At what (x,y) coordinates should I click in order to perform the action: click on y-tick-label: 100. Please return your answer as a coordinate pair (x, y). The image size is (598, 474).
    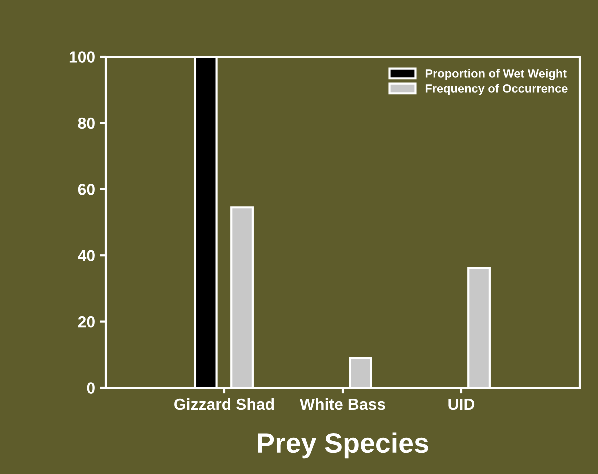
    Looking at the image, I should click on (82, 57).